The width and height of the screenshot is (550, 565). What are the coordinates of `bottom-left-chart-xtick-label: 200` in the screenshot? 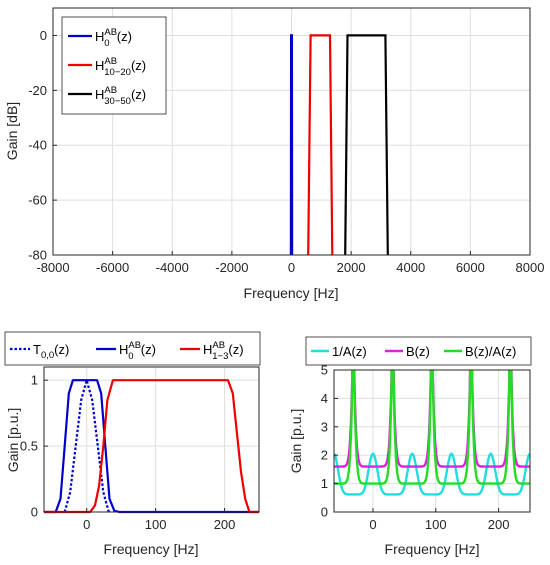 It's located at (225, 524).